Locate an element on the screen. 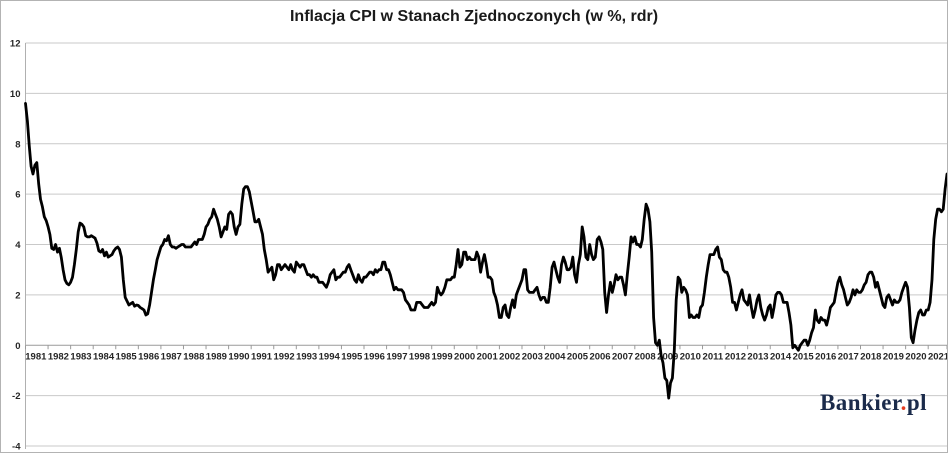 The image size is (948, 453). logo-bankier-text: Bankier is located at coordinates (860, 402).